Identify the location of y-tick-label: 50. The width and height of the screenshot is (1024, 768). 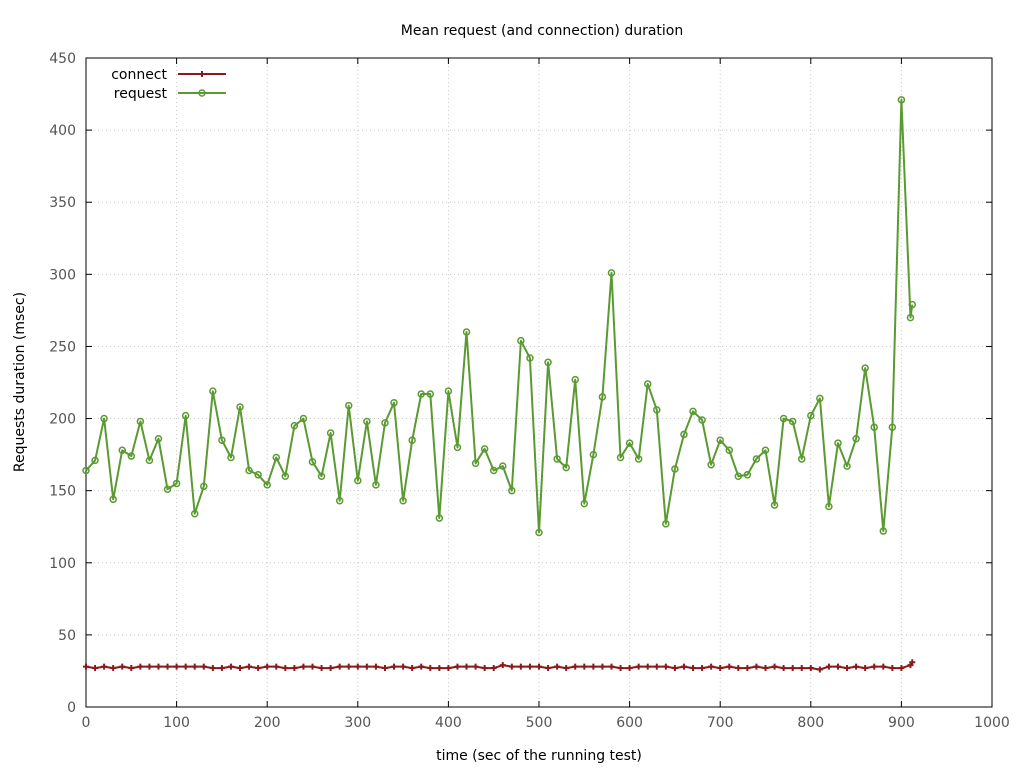
(67, 636).